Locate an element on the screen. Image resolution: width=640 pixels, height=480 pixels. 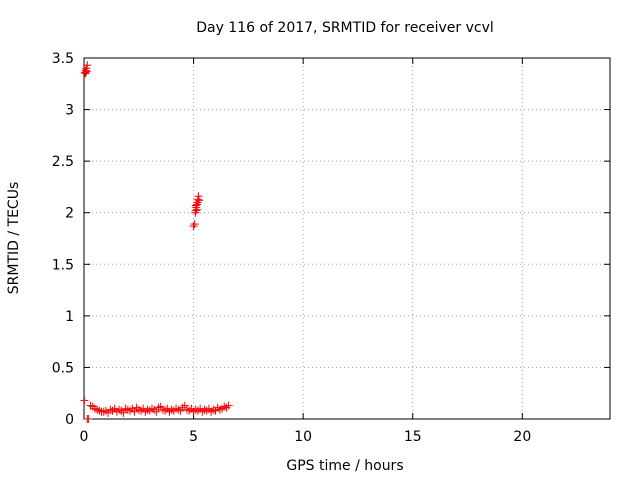
y-tick-label: 2.5 is located at coordinates (63, 162).